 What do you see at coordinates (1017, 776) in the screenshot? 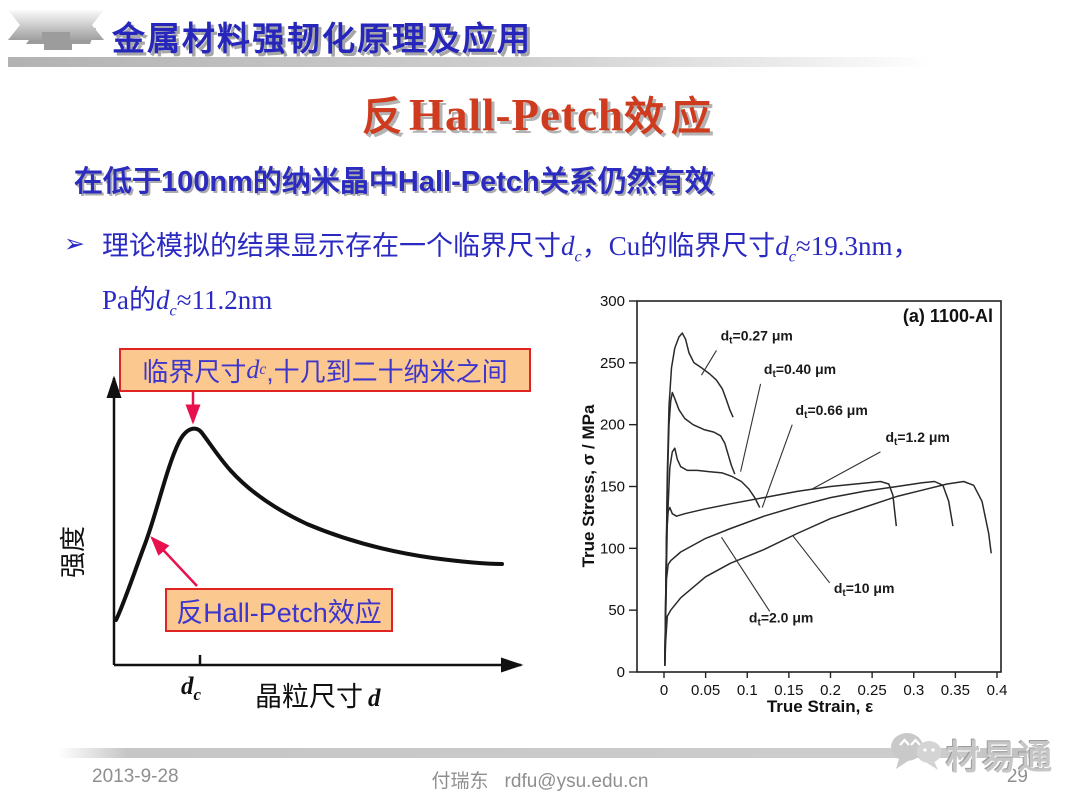
I see `page-number: 29` at bounding box center [1017, 776].